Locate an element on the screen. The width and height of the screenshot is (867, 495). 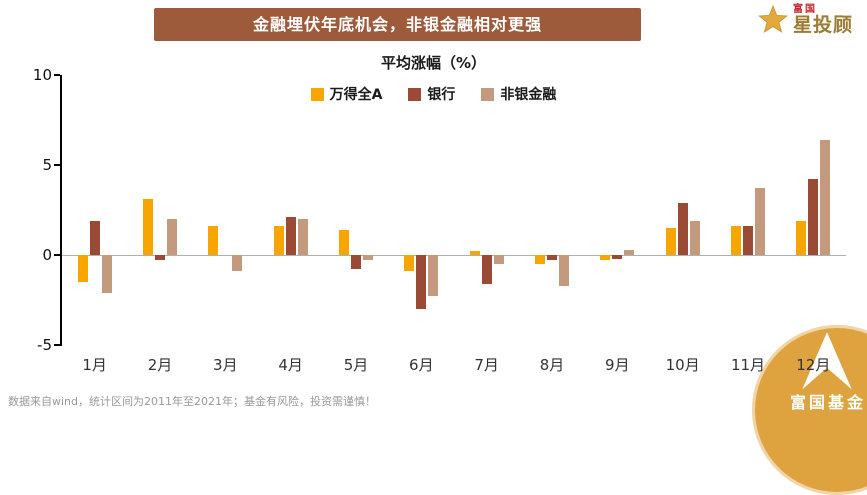
x-tick-label: 7月 is located at coordinates (486, 365).